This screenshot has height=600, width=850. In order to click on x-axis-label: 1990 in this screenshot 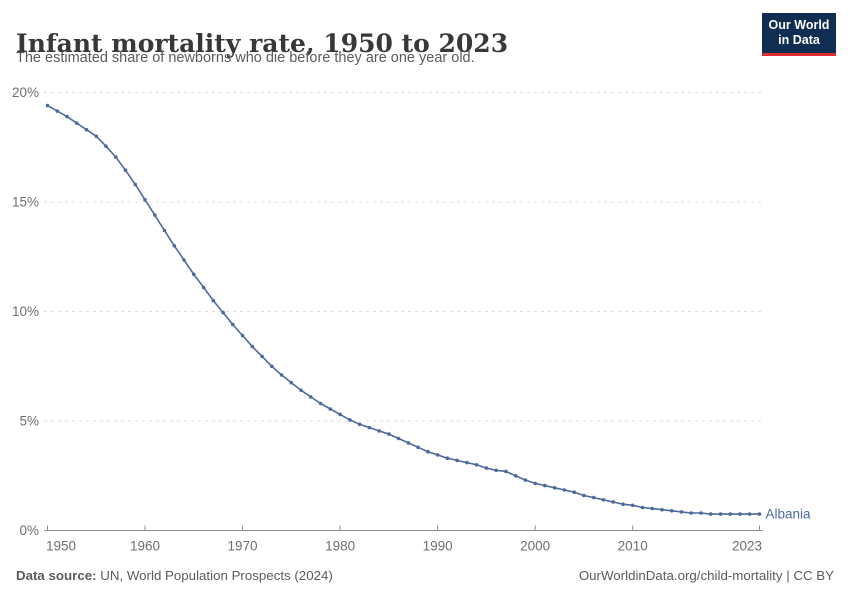, I will do `click(438, 546)`.